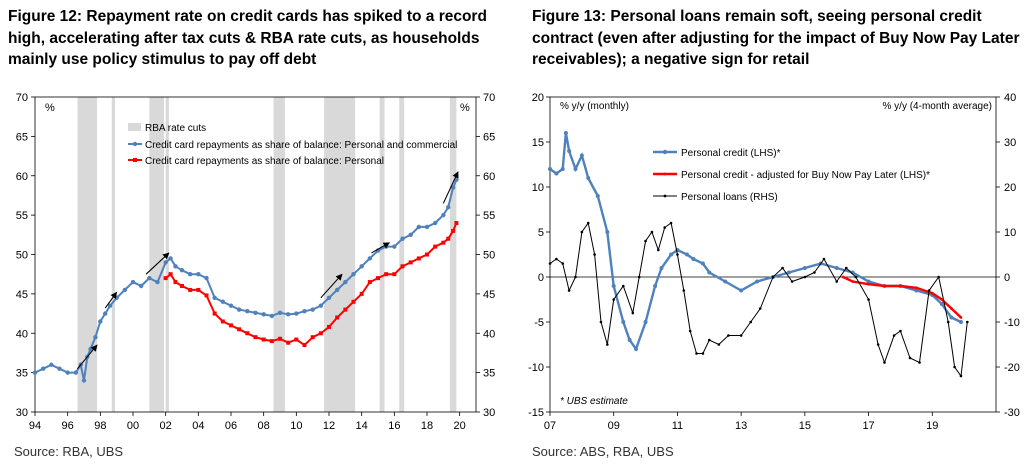 Image resolution: width=1035 pixels, height=468 pixels. What do you see at coordinates (22, 334) in the screenshot?
I see `y-tick-label-left-2: 40` at bounding box center [22, 334].